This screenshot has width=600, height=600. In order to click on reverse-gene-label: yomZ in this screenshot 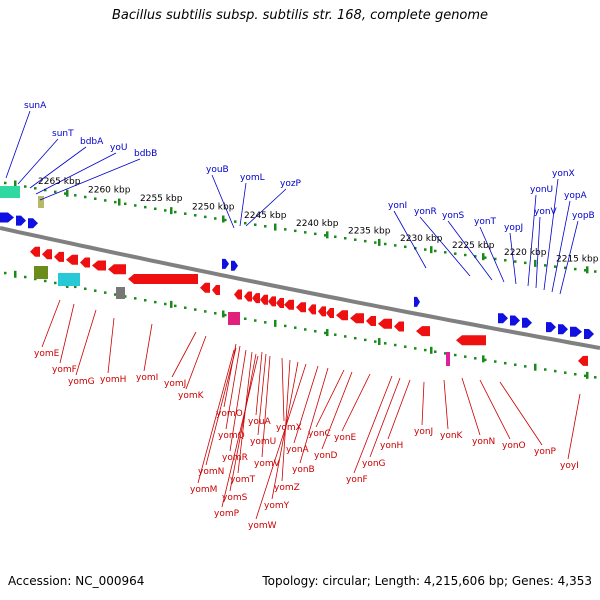, I will do `click(287, 488)`.